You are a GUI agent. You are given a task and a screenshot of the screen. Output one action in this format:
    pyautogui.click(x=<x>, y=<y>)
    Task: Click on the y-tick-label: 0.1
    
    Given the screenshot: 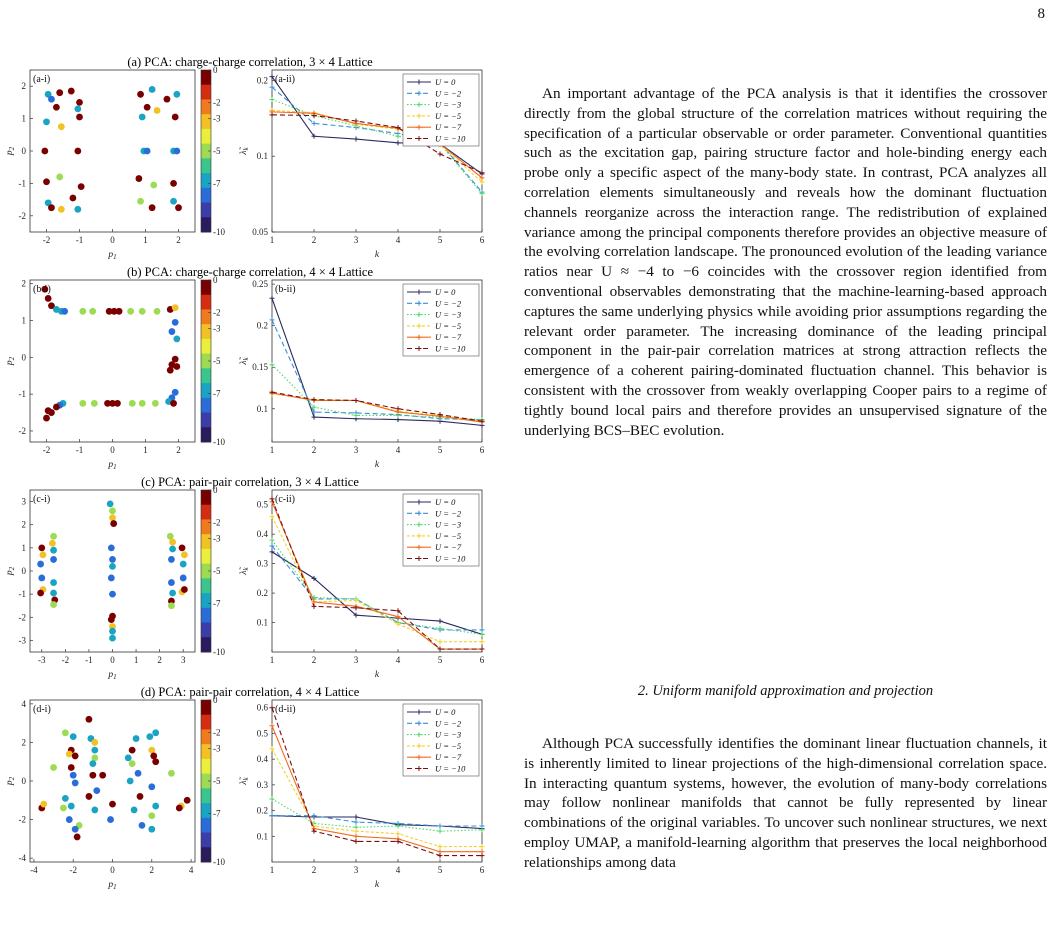 What is the action you would take?
    pyautogui.click(x=262, y=836)
    